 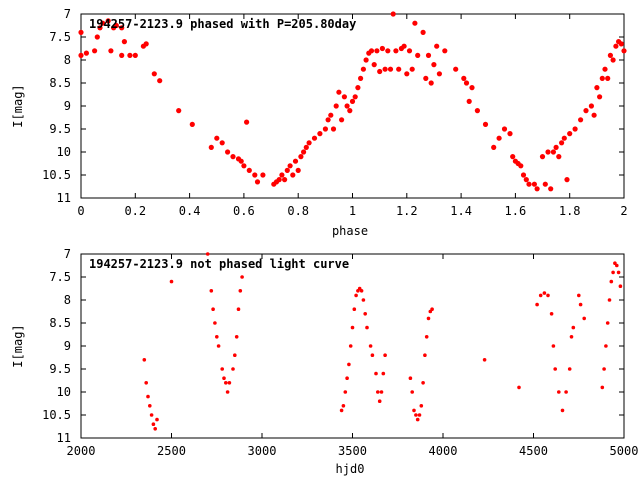 I want to click on unphased-y-tick-label: 10, so click(x=64, y=392).